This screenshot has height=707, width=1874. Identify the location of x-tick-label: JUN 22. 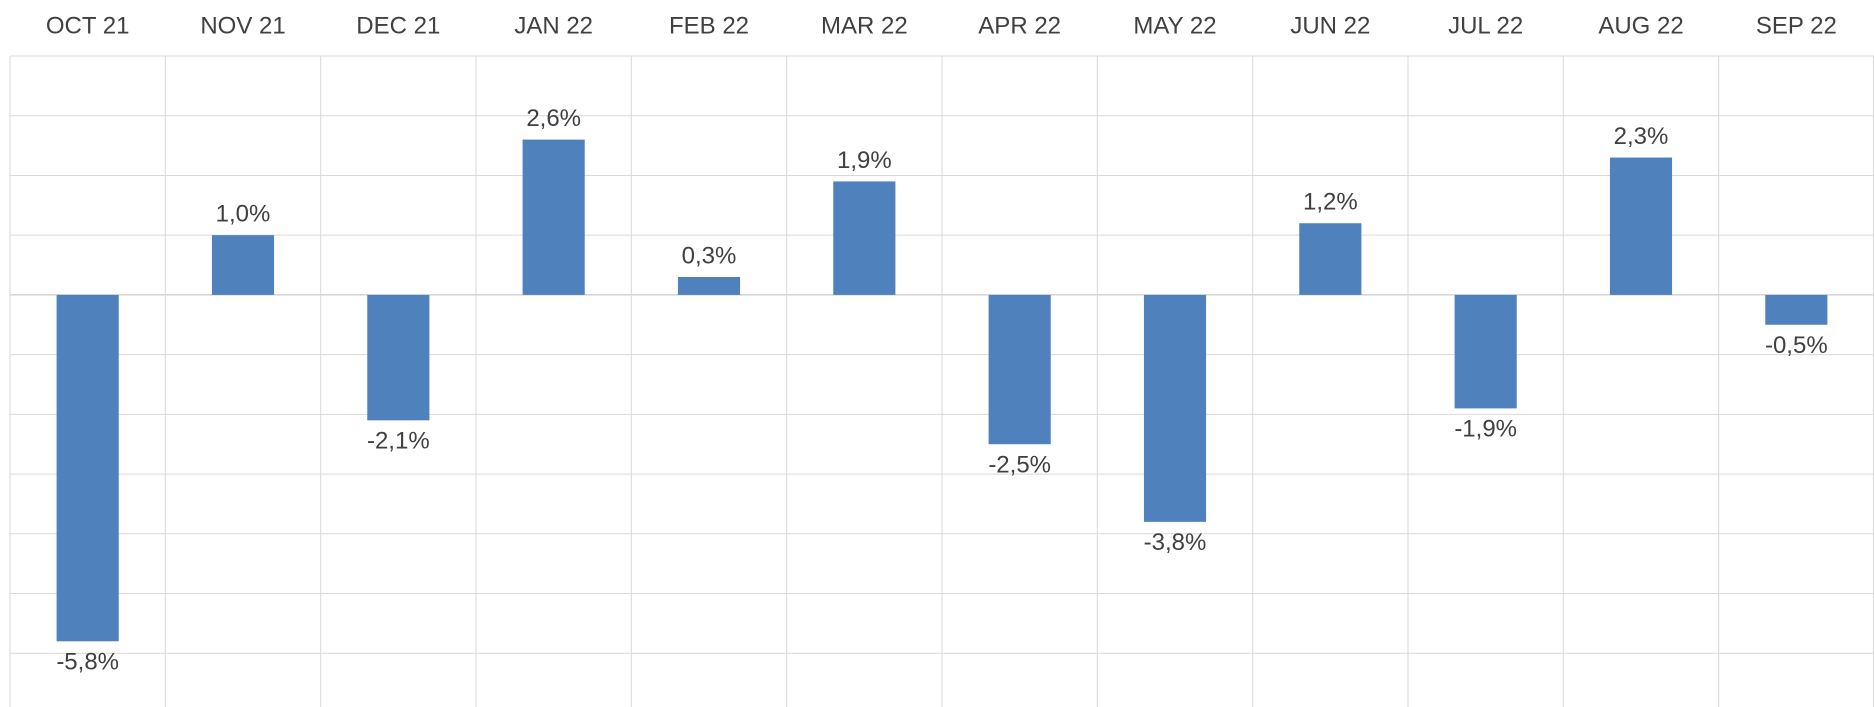
(1330, 25).